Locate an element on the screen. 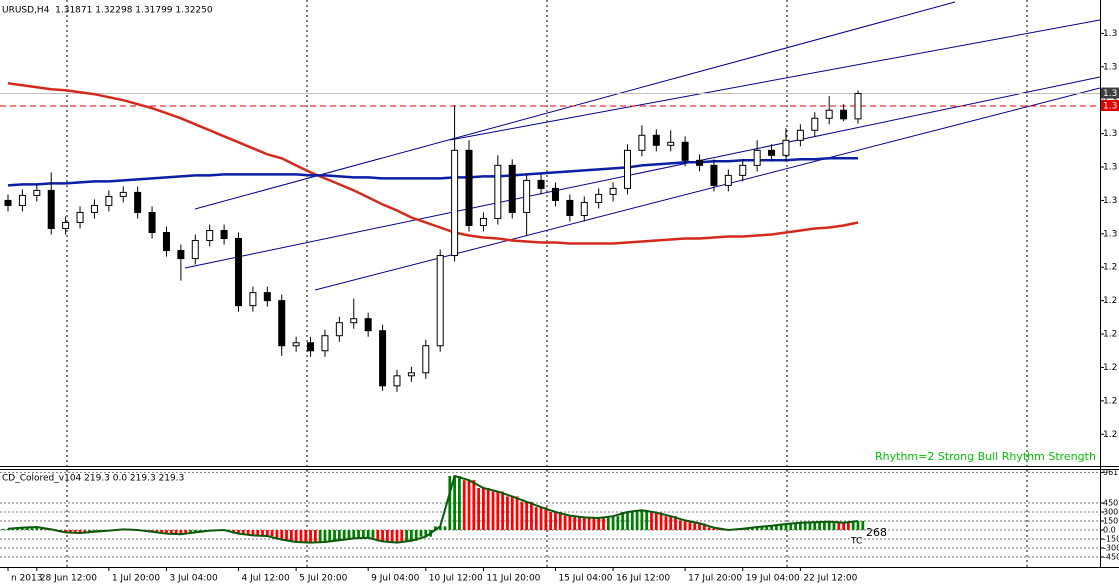 The width and height of the screenshot is (1119, 587). x-tick-label: 3 Jul 04:00 is located at coordinates (193, 579).